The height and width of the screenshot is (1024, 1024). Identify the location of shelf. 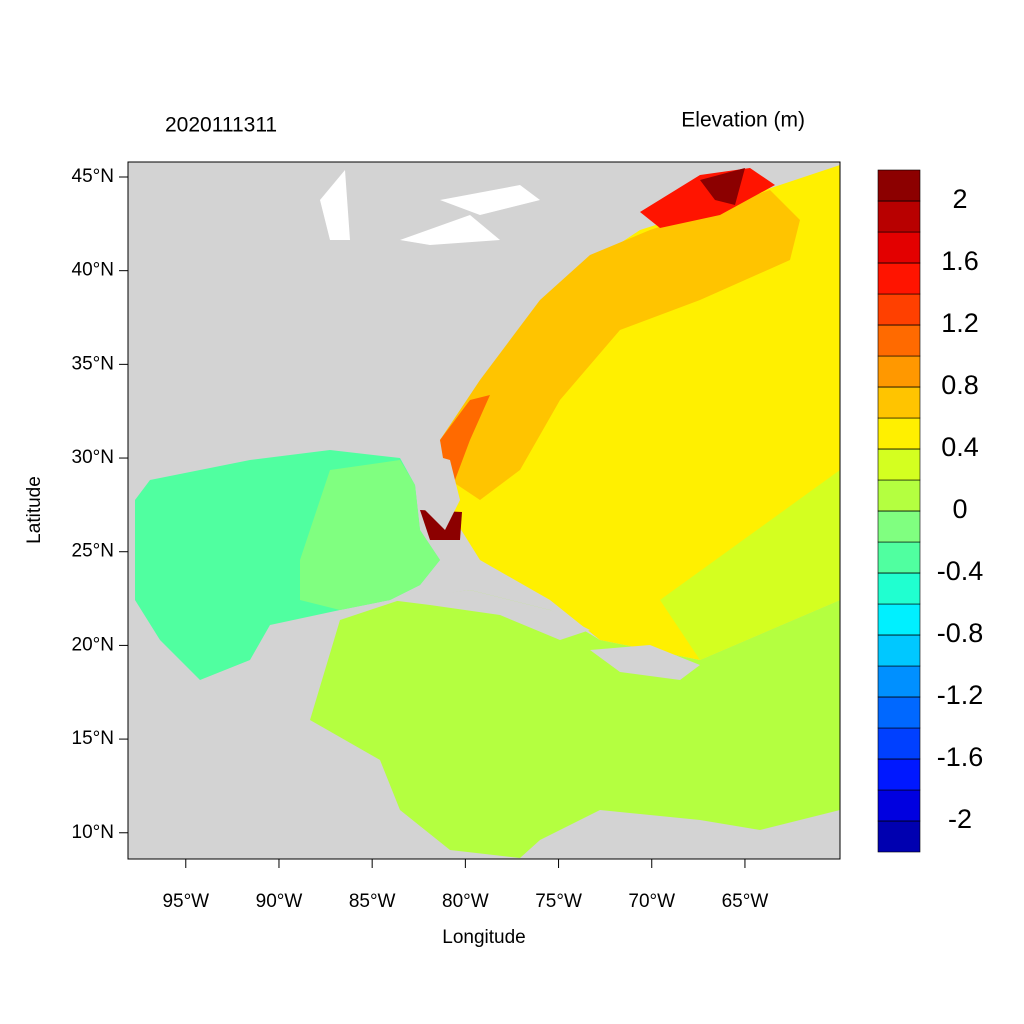
(620, 345).